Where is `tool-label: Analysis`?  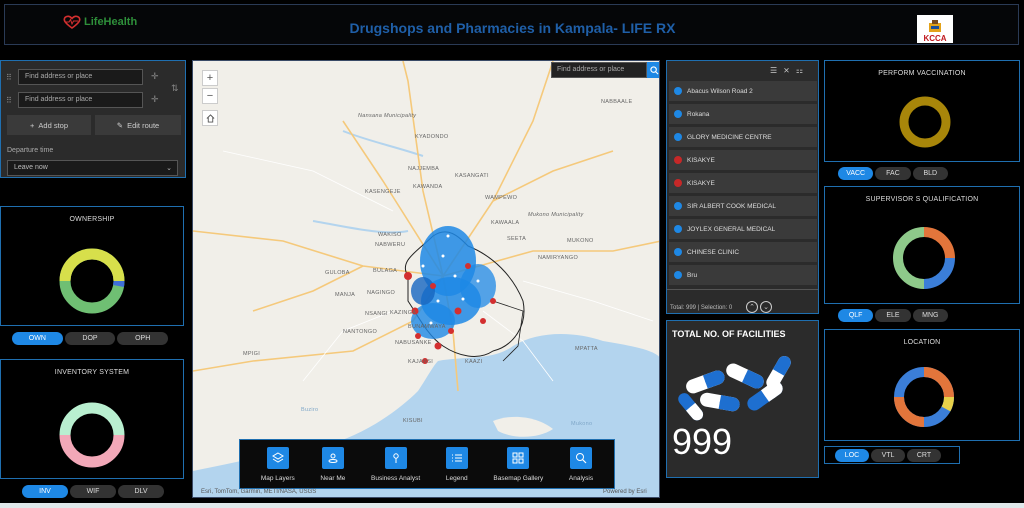 tool-label: Analysis is located at coordinates (581, 478).